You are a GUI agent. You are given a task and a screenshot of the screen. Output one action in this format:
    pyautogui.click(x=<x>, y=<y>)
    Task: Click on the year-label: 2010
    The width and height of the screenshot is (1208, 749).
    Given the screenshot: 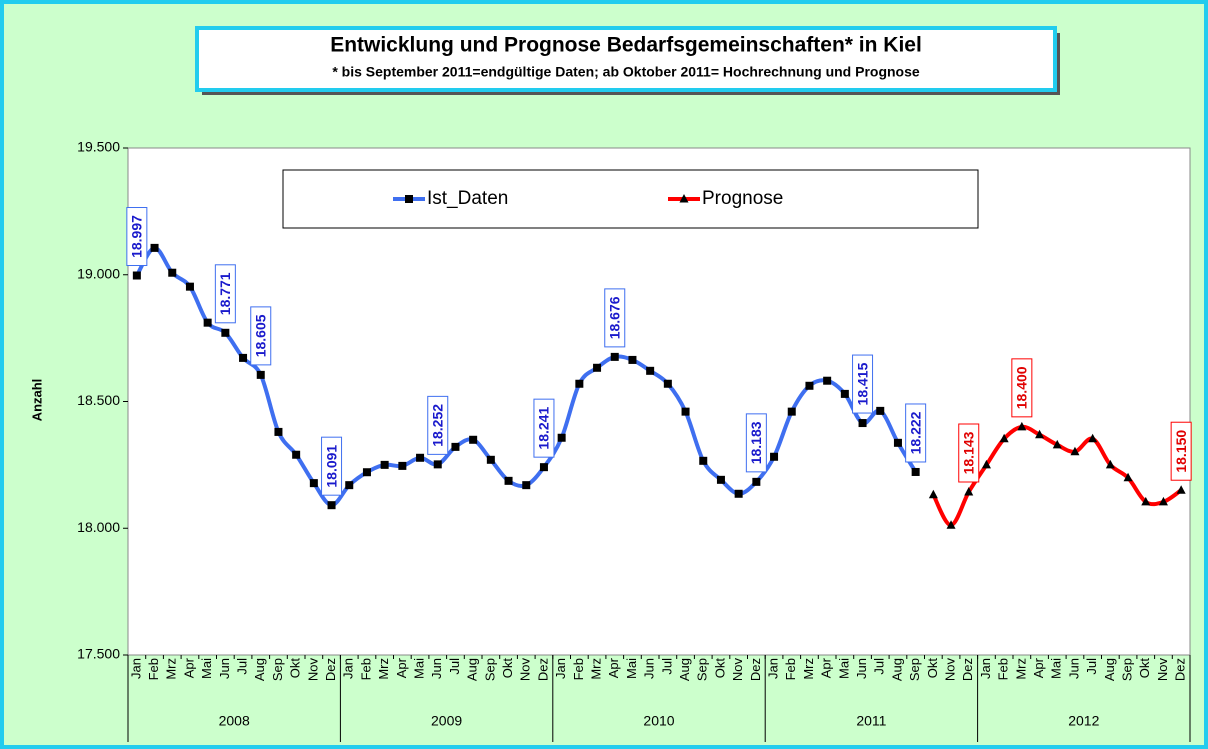 What is the action you would take?
    pyautogui.click(x=658, y=721)
    